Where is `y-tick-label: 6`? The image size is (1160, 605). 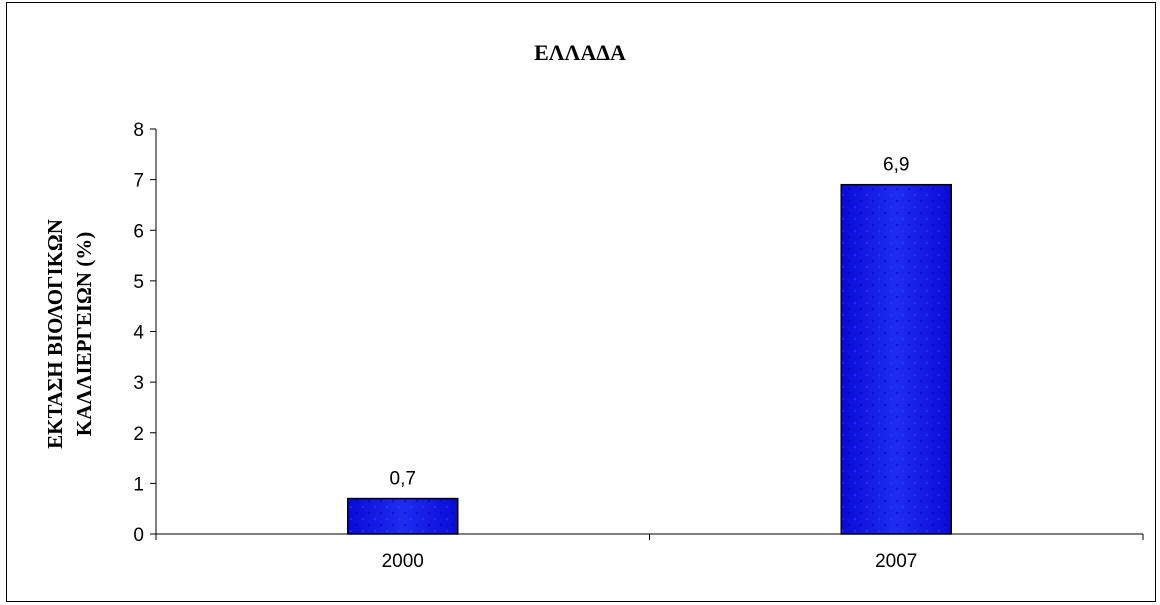
y-tick-label: 6 is located at coordinates (138, 231).